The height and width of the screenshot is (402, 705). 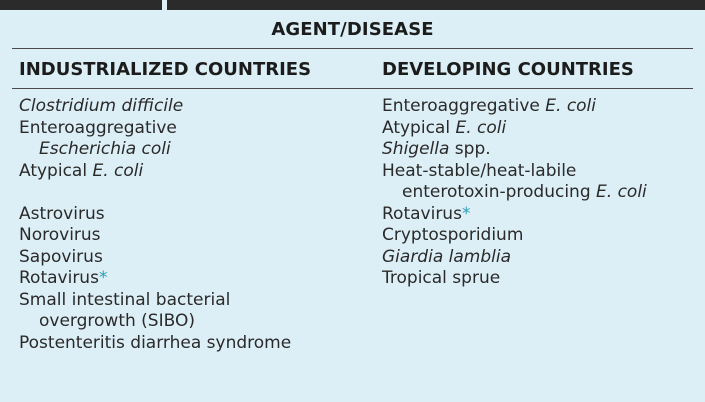 I want to click on column-heading-developing: DEVELOPING COUNTRIES, so click(x=508, y=69).